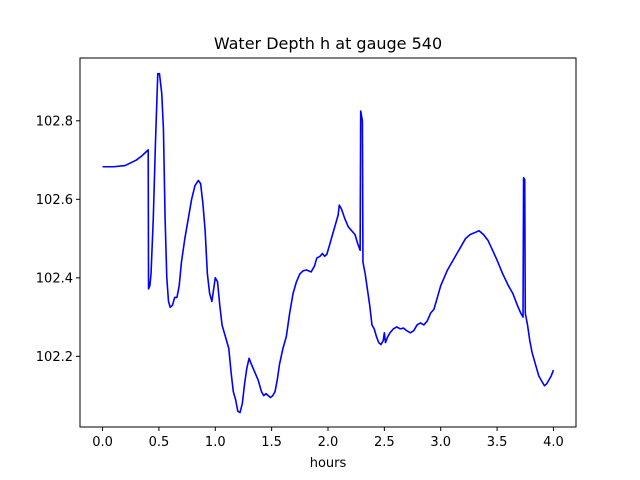 This screenshot has width=640, height=480. I want to click on y-axis: 102.2 102.4 102.6 102.8, so click(58, 239).